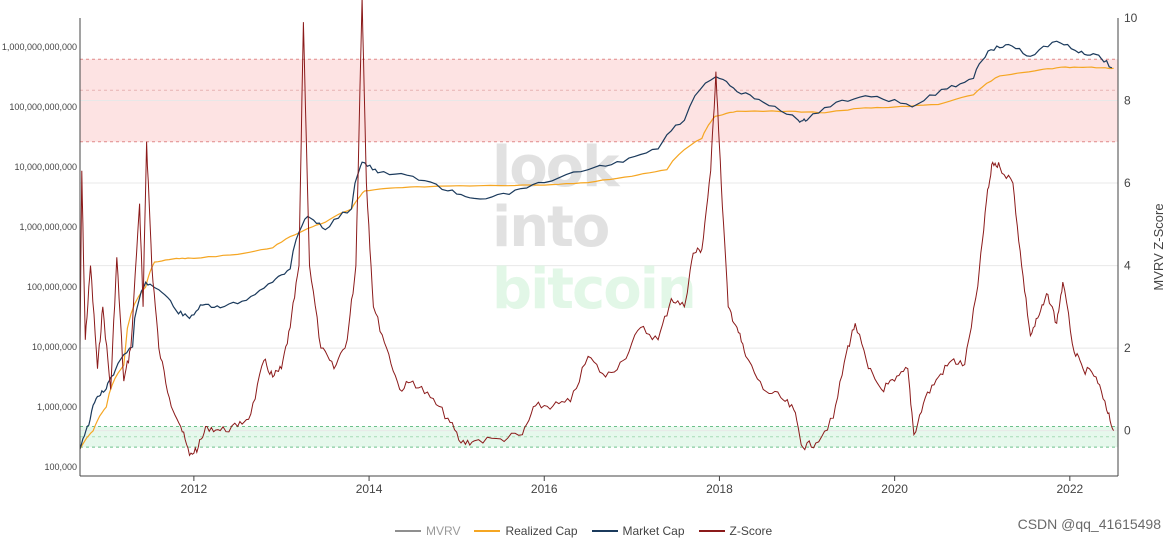  What do you see at coordinates (593, 289) in the screenshot?
I see `watermark-text: bitcoin` at bounding box center [593, 289].